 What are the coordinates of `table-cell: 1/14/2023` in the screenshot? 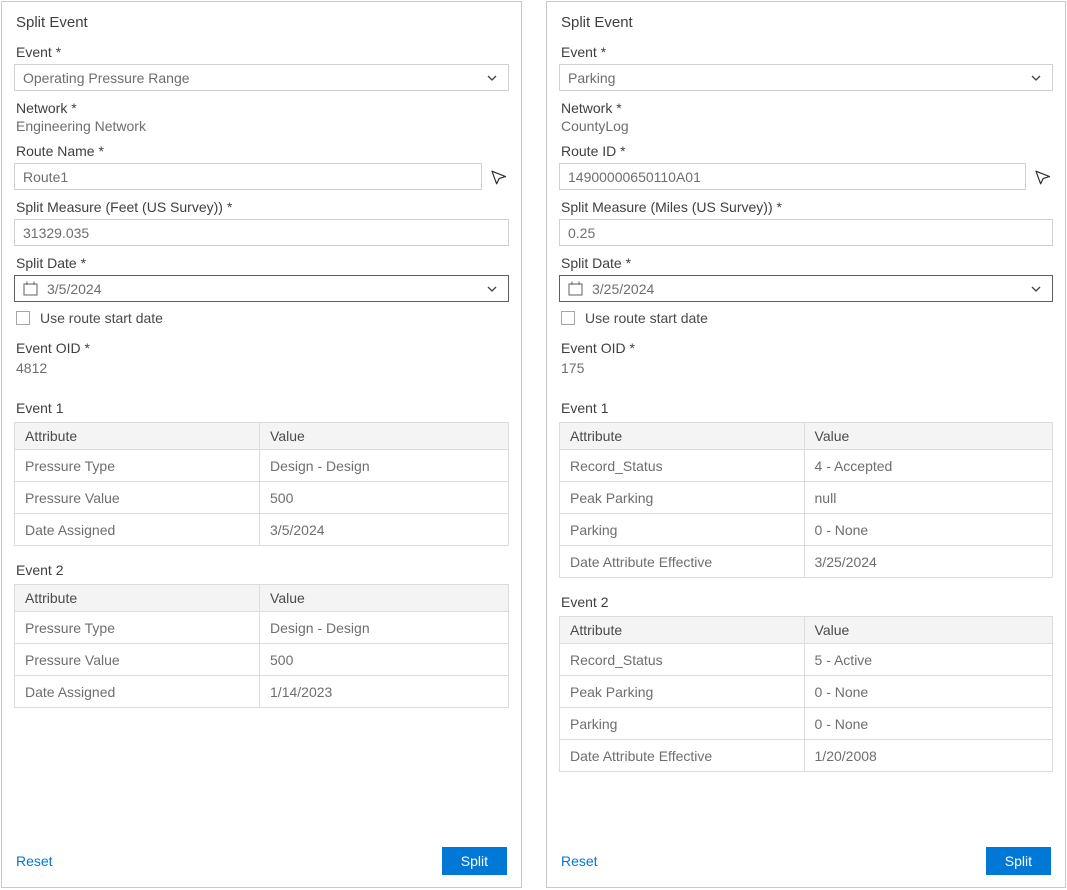 It's located at (384, 691).